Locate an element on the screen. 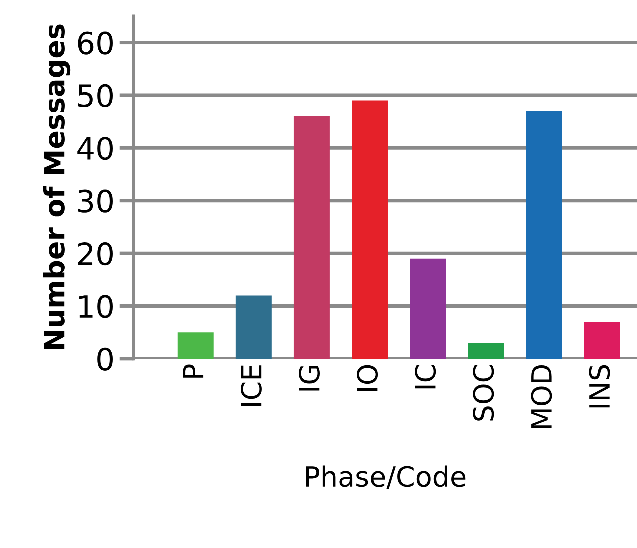 The image size is (637, 548). x-axis-title: Phase/Code is located at coordinates (386, 478).